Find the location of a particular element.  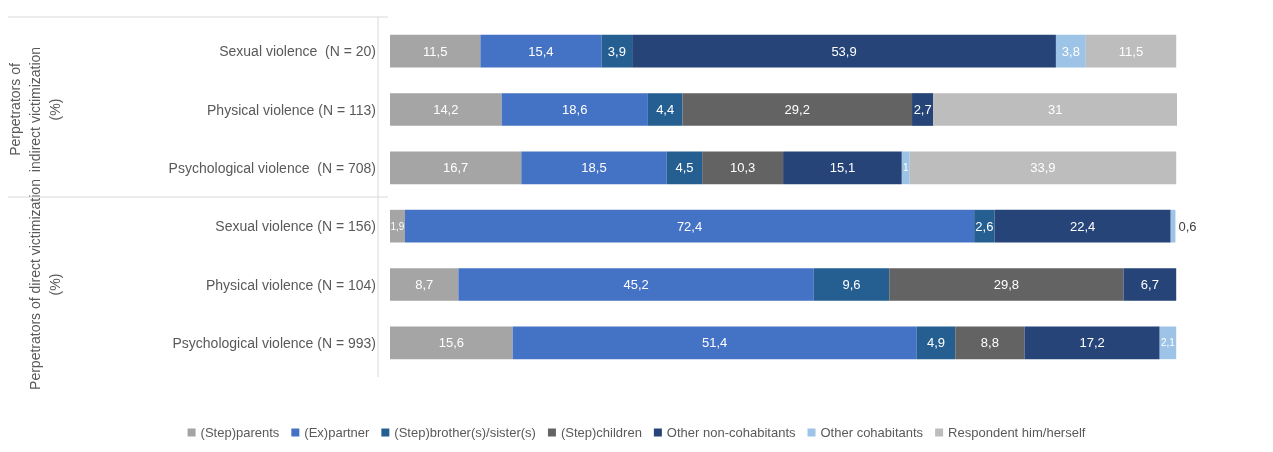

legend-label: (Ex)partner is located at coordinates (337, 432).